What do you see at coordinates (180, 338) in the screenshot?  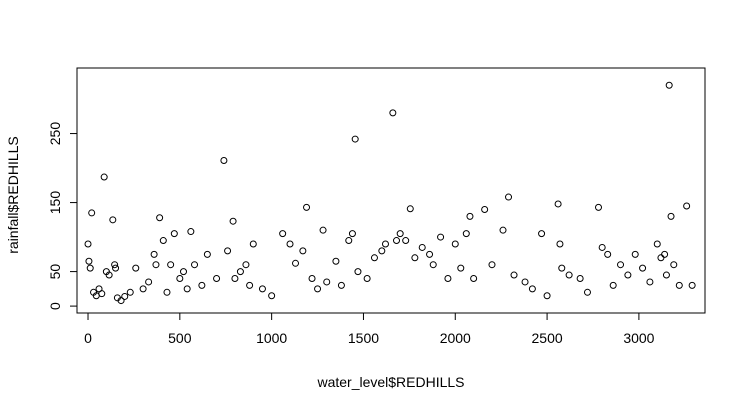 I see `x-tick-label: 500` at bounding box center [180, 338].